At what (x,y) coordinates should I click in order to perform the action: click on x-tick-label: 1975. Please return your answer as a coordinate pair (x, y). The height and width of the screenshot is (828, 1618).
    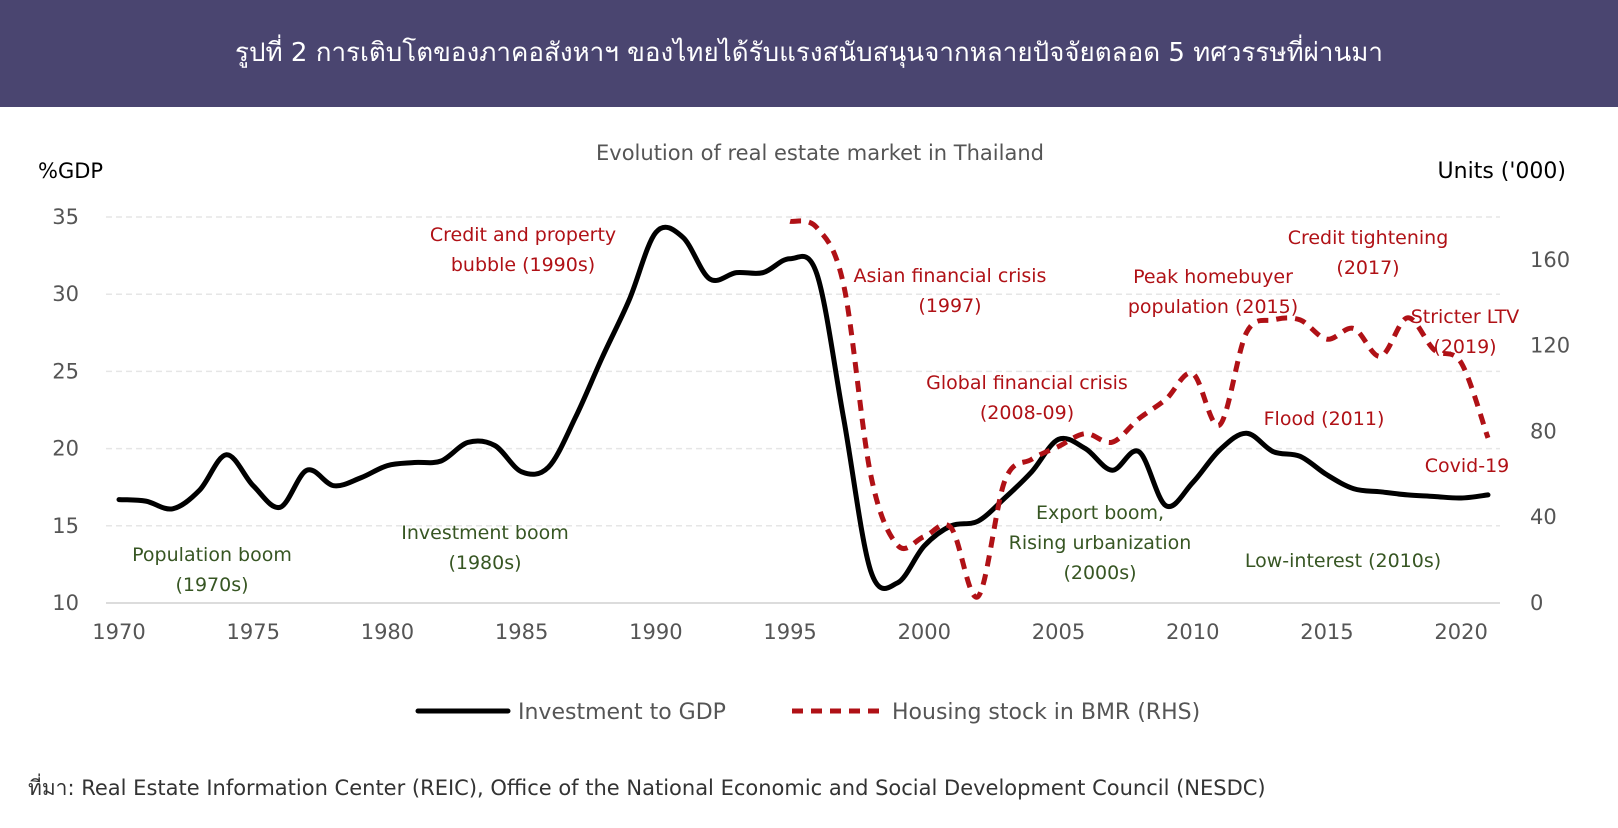
    Looking at the image, I should click on (252, 632).